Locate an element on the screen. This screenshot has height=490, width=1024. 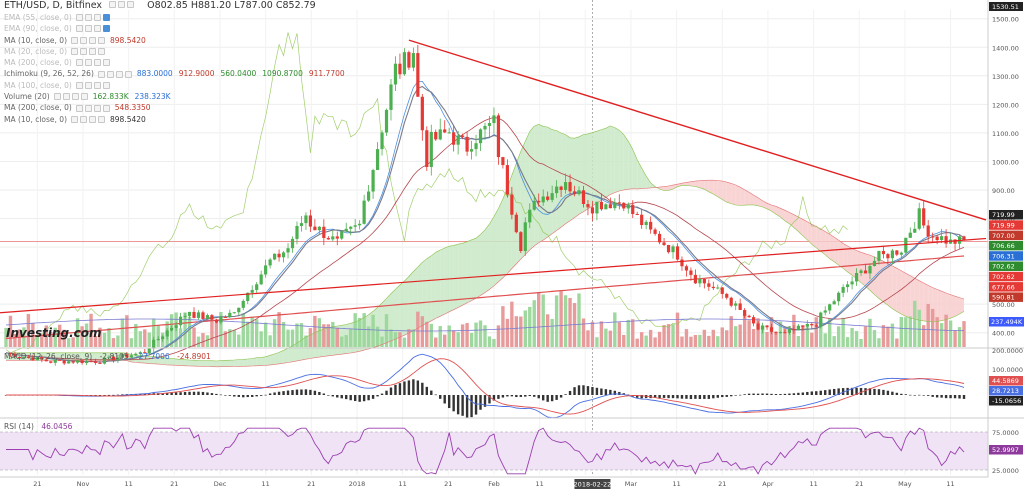
title-buttons is located at coordinates (122, 4).